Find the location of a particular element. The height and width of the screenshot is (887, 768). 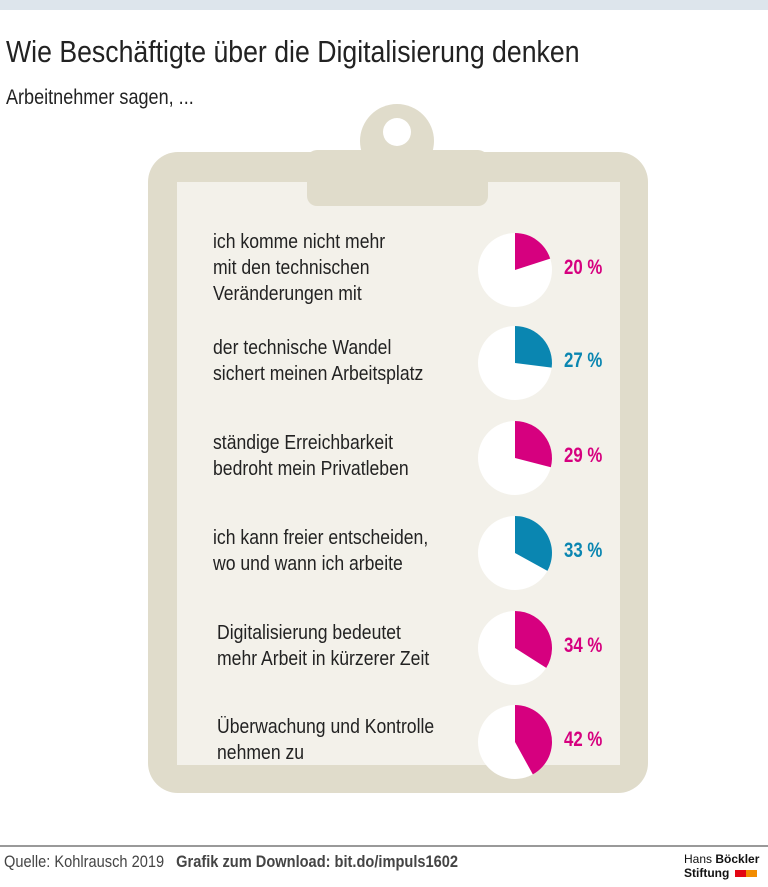

logo-text-bold: Böckler is located at coordinates (737, 859).